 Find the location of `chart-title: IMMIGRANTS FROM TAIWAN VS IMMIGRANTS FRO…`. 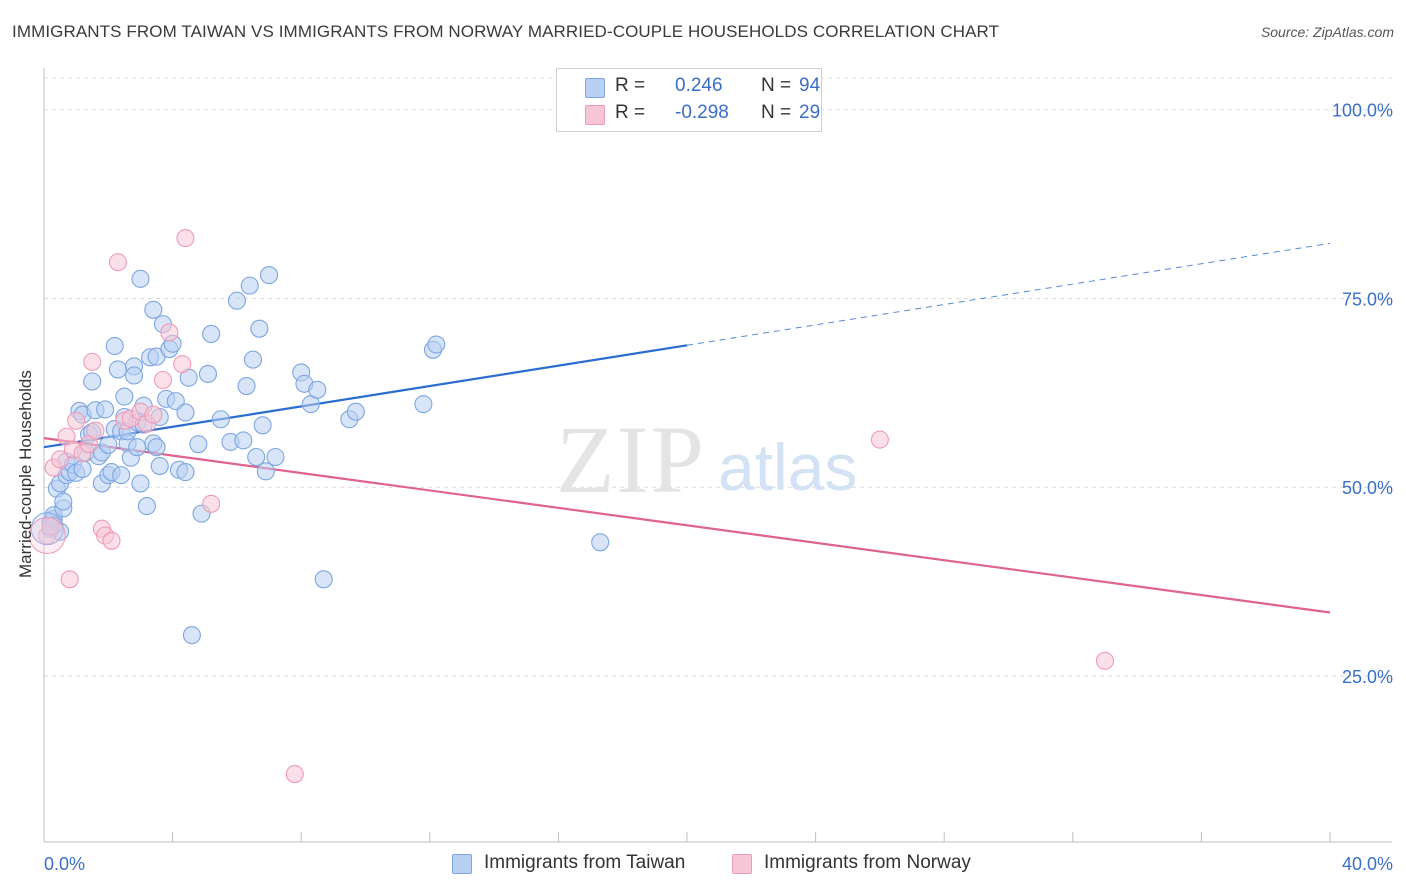

chart-title: IMMIGRANTS FROM TAIWAN VS IMMIGRANTS FRO… is located at coordinates (506, 31).